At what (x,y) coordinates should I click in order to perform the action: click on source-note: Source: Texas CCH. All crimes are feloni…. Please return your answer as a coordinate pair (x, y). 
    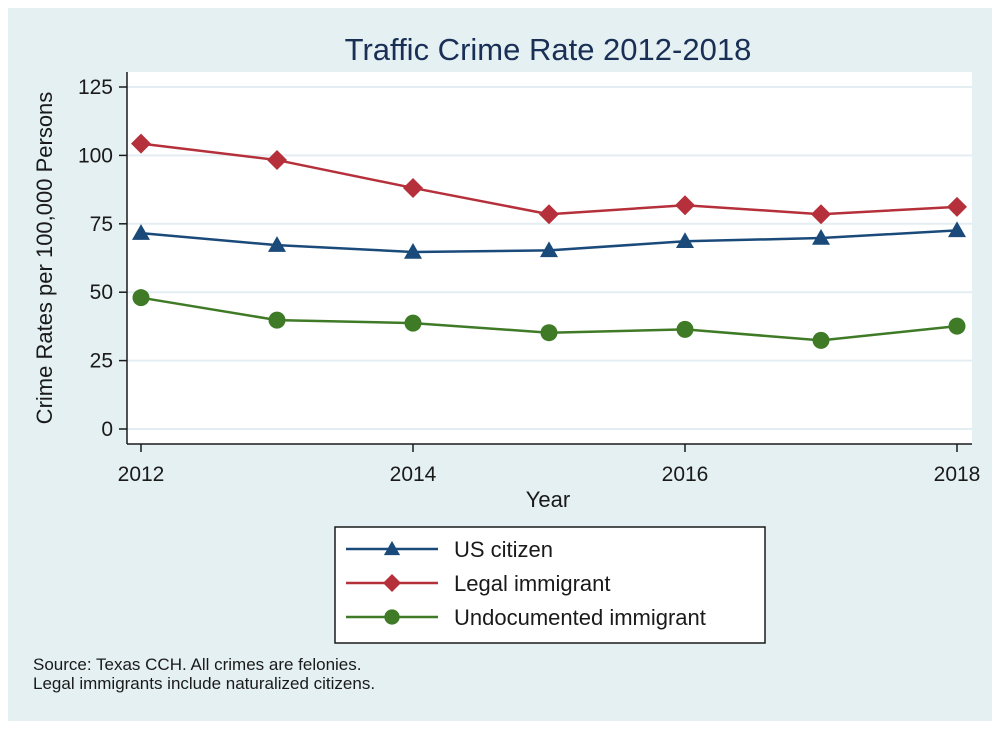
    Looking at the image, I should click on (197, 664).